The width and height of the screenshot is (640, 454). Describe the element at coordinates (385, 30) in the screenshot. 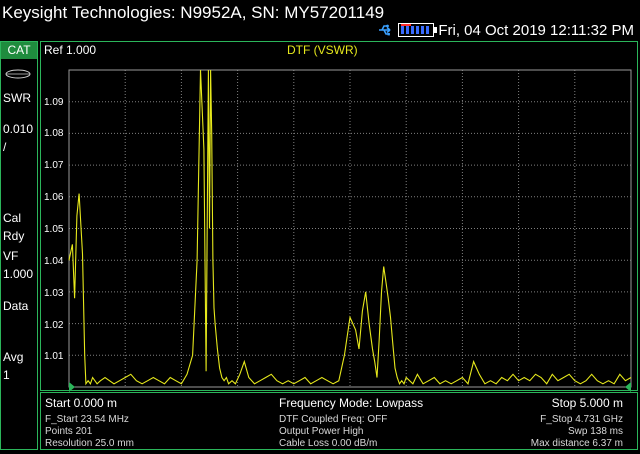

I see `usb-icon` at that location.